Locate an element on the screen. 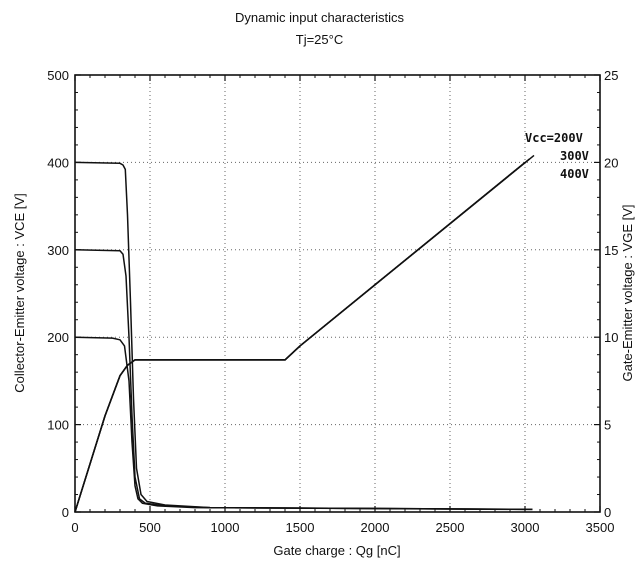  y-tick-label: 500 is located at coordinates (58, 75).